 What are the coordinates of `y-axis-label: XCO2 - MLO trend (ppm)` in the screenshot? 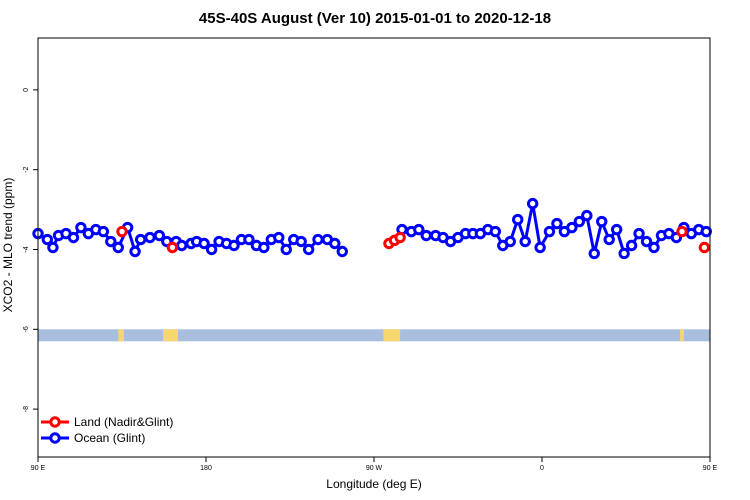 It's located at (8, 245).